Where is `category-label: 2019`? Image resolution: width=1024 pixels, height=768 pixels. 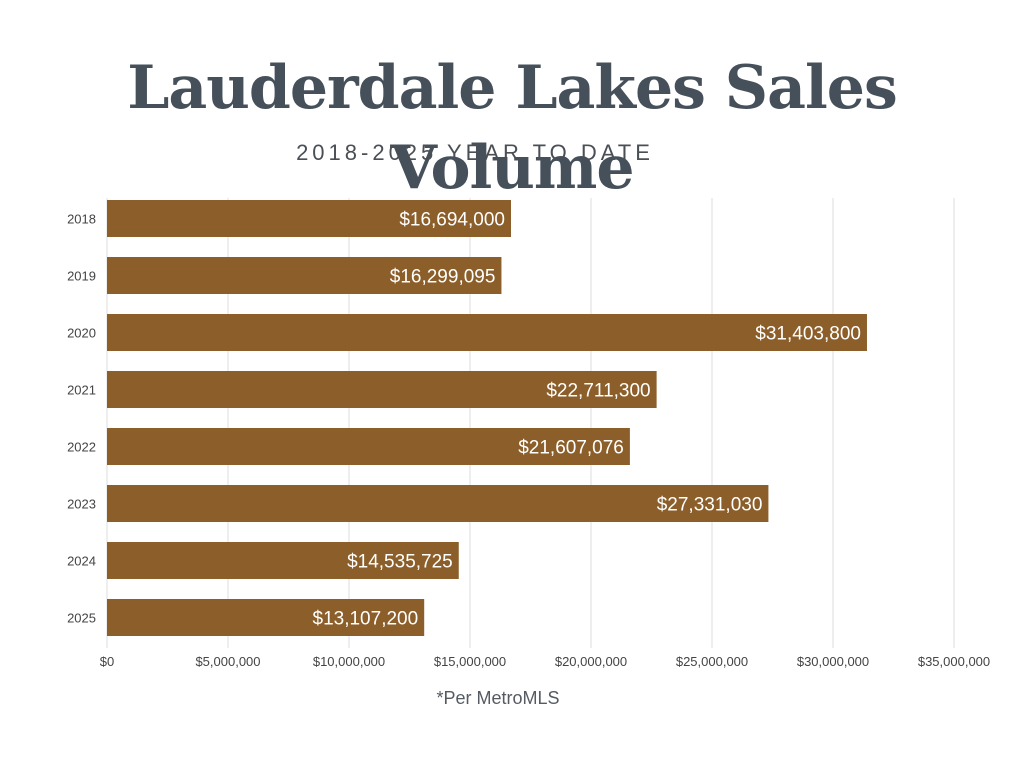
category-label: 2019 is located at coordinates (81, 276).